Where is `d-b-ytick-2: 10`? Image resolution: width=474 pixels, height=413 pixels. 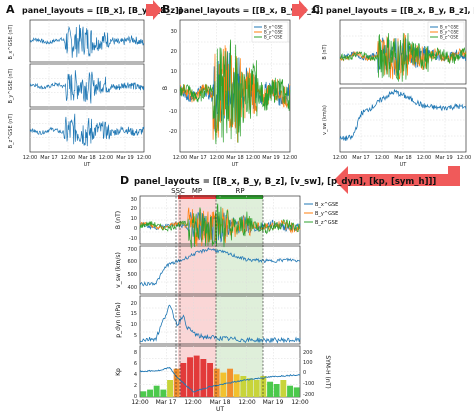 d-b-ytick-2: 10 is located at coordinates (134, 219).